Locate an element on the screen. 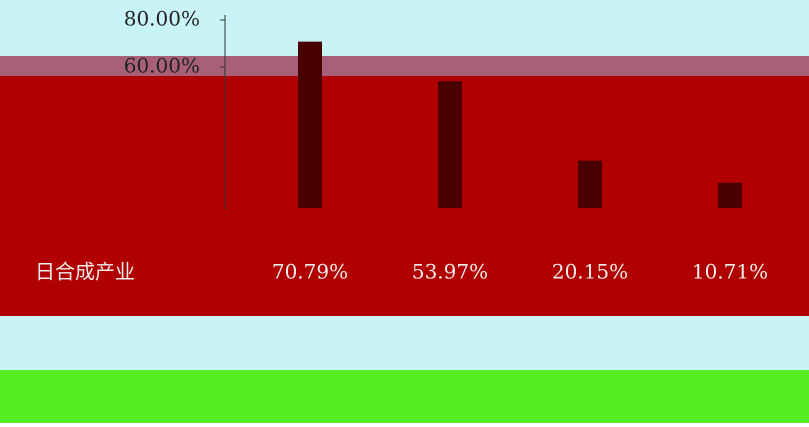 The height and width of the screenshot is (427, 809). y-tick-label: 80.00% is located at coordinates (162, 19).